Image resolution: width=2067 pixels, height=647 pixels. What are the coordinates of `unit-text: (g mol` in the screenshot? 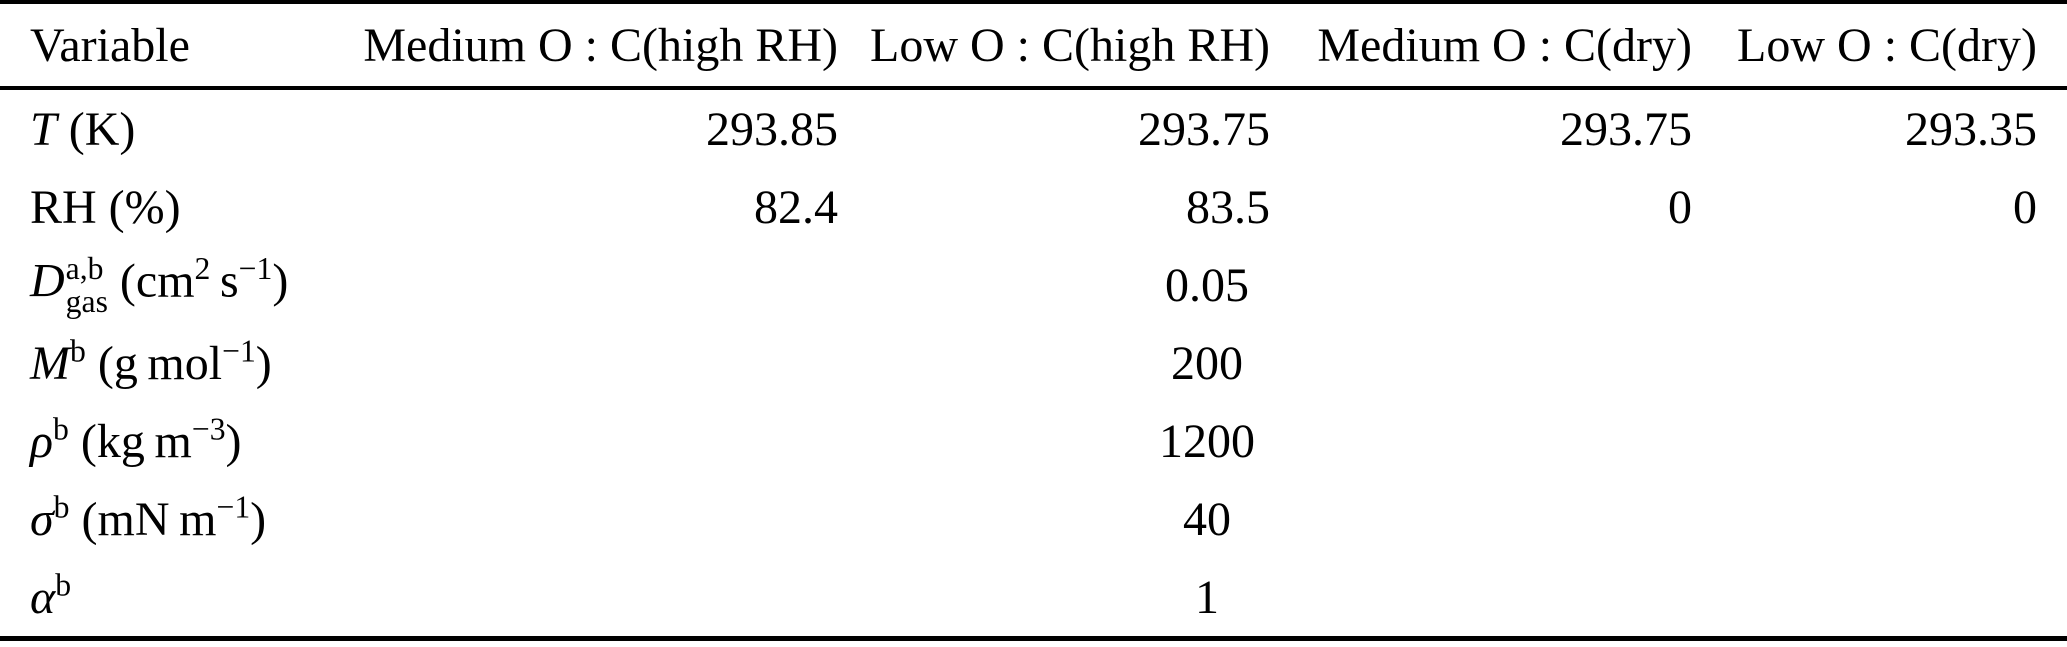 It's located at (154, 363).